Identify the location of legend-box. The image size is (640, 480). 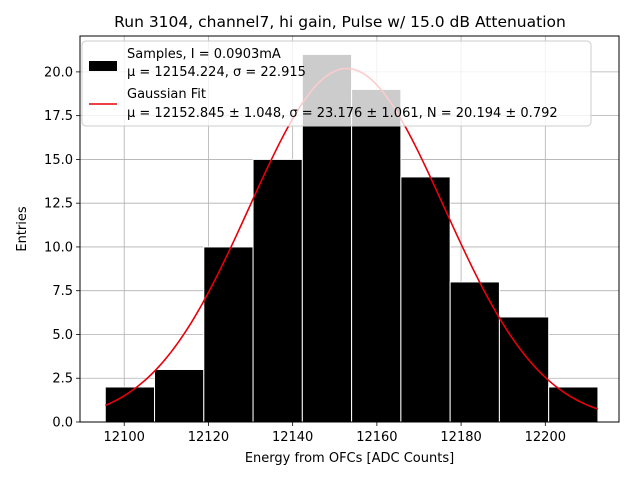
(336, 83).